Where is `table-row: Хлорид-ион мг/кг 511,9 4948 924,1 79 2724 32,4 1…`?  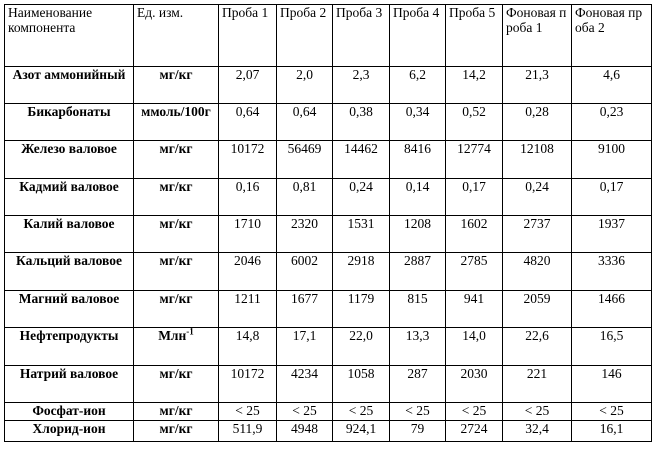
table-row: Хлорид-ион мг/кг 511,9 4948 924,1 79 2724 32,4 1… is located at coordinates (328, 431).